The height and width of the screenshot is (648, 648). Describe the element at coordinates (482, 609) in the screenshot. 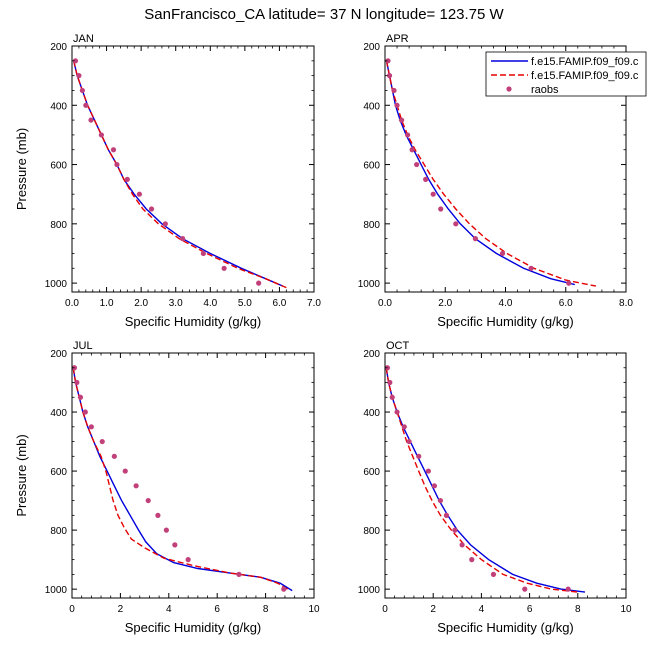

I see `x-tick-label: 4` at that location.